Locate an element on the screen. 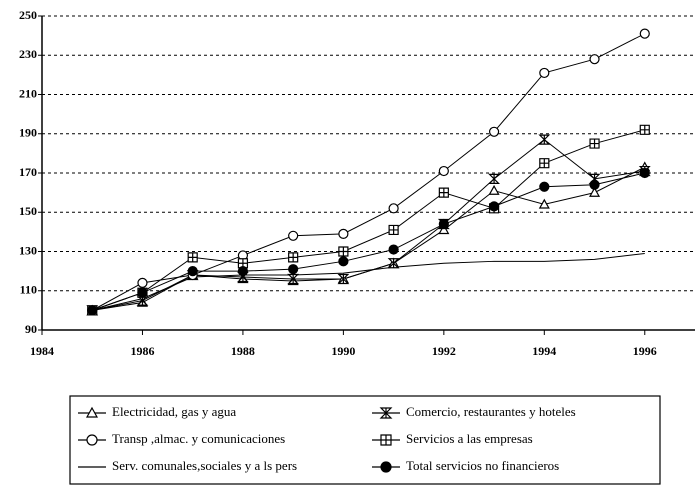 The height and width of the screenshot is (486, 695). y-tick-label: 150 is located at coordinates (28, 211).